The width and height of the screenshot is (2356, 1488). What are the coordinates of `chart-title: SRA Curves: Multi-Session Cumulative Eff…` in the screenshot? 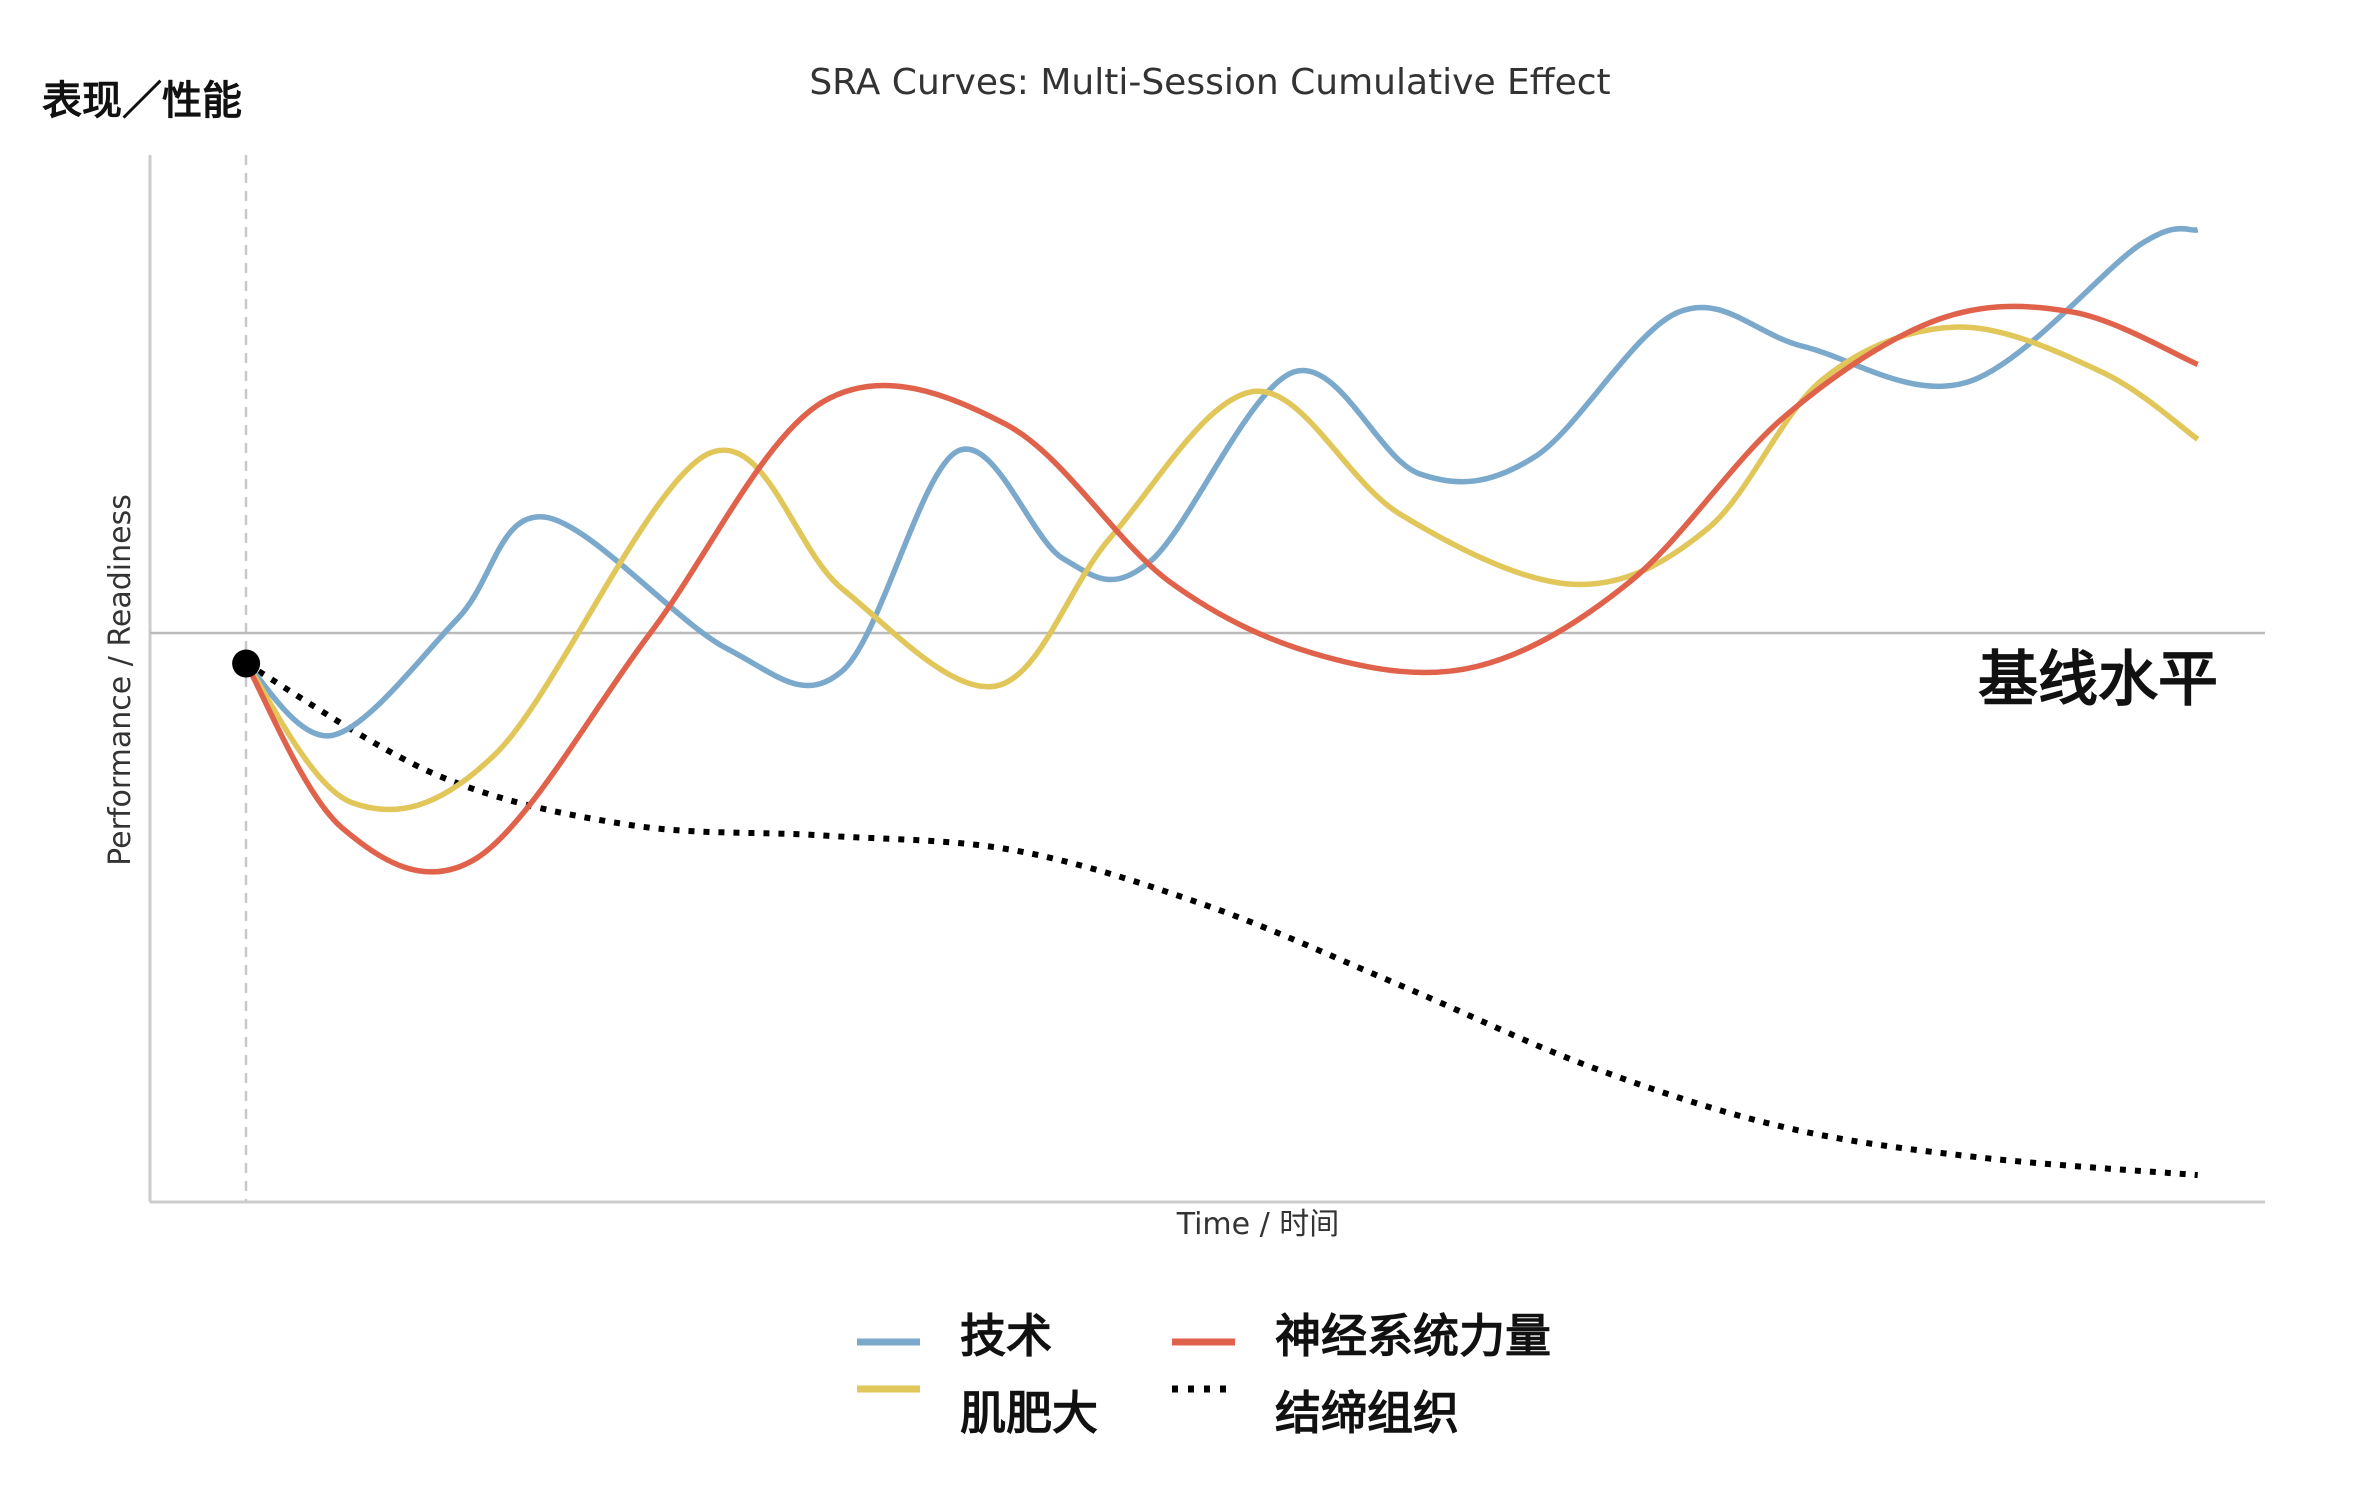 It's located at (1209, 82).